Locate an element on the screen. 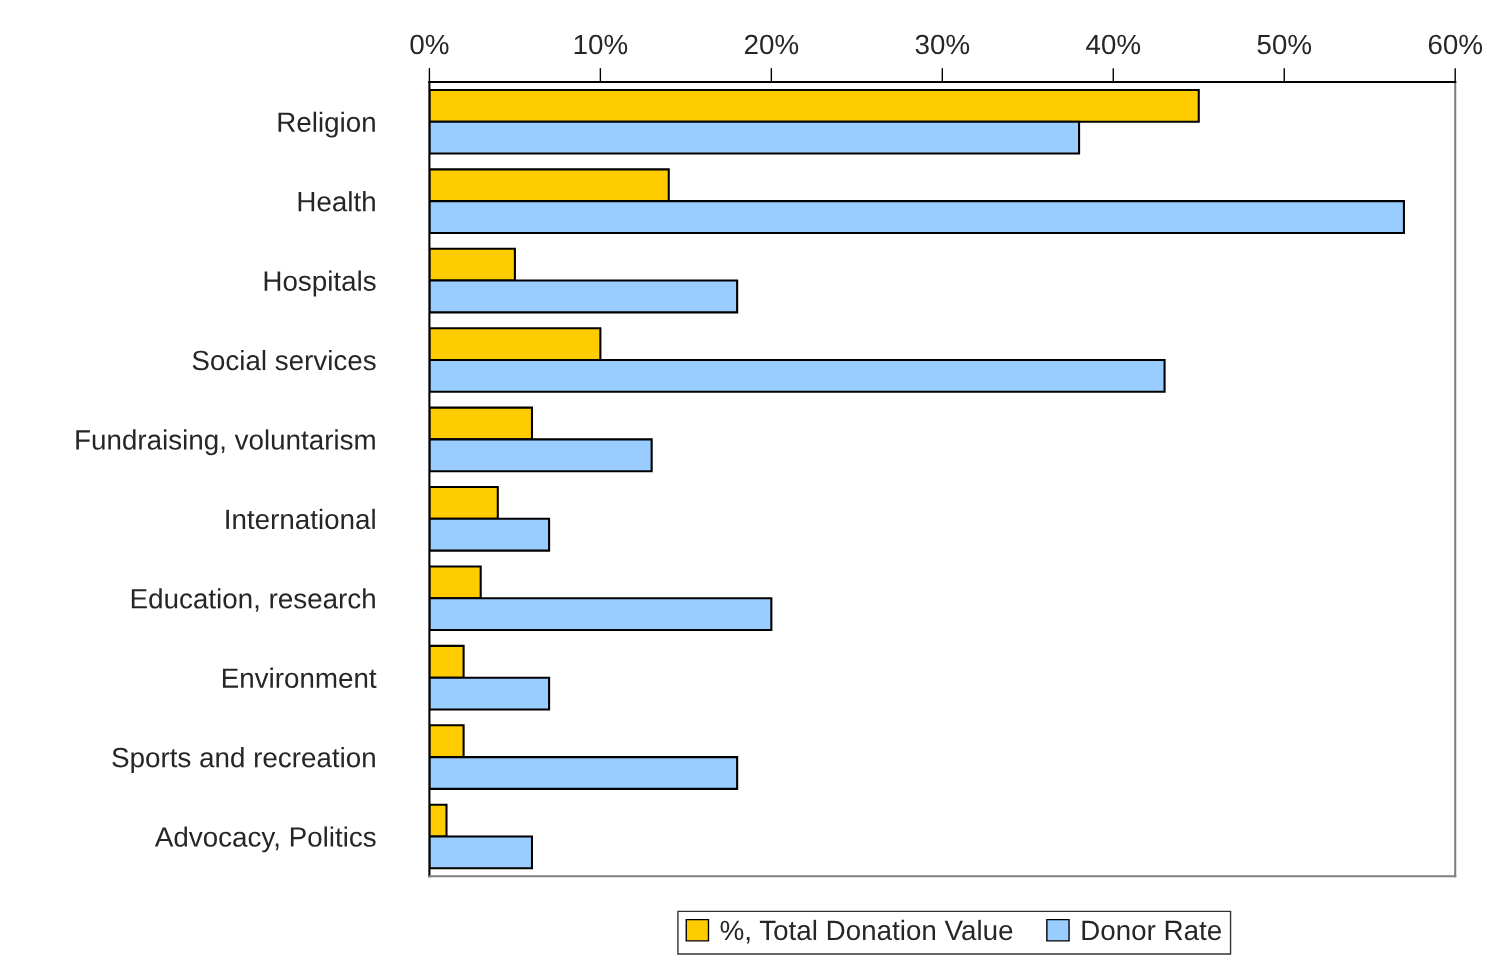 This screenshot has width=1491, height=965. y-tick-label: Sports and recreation is located at coordinates (243, 760).